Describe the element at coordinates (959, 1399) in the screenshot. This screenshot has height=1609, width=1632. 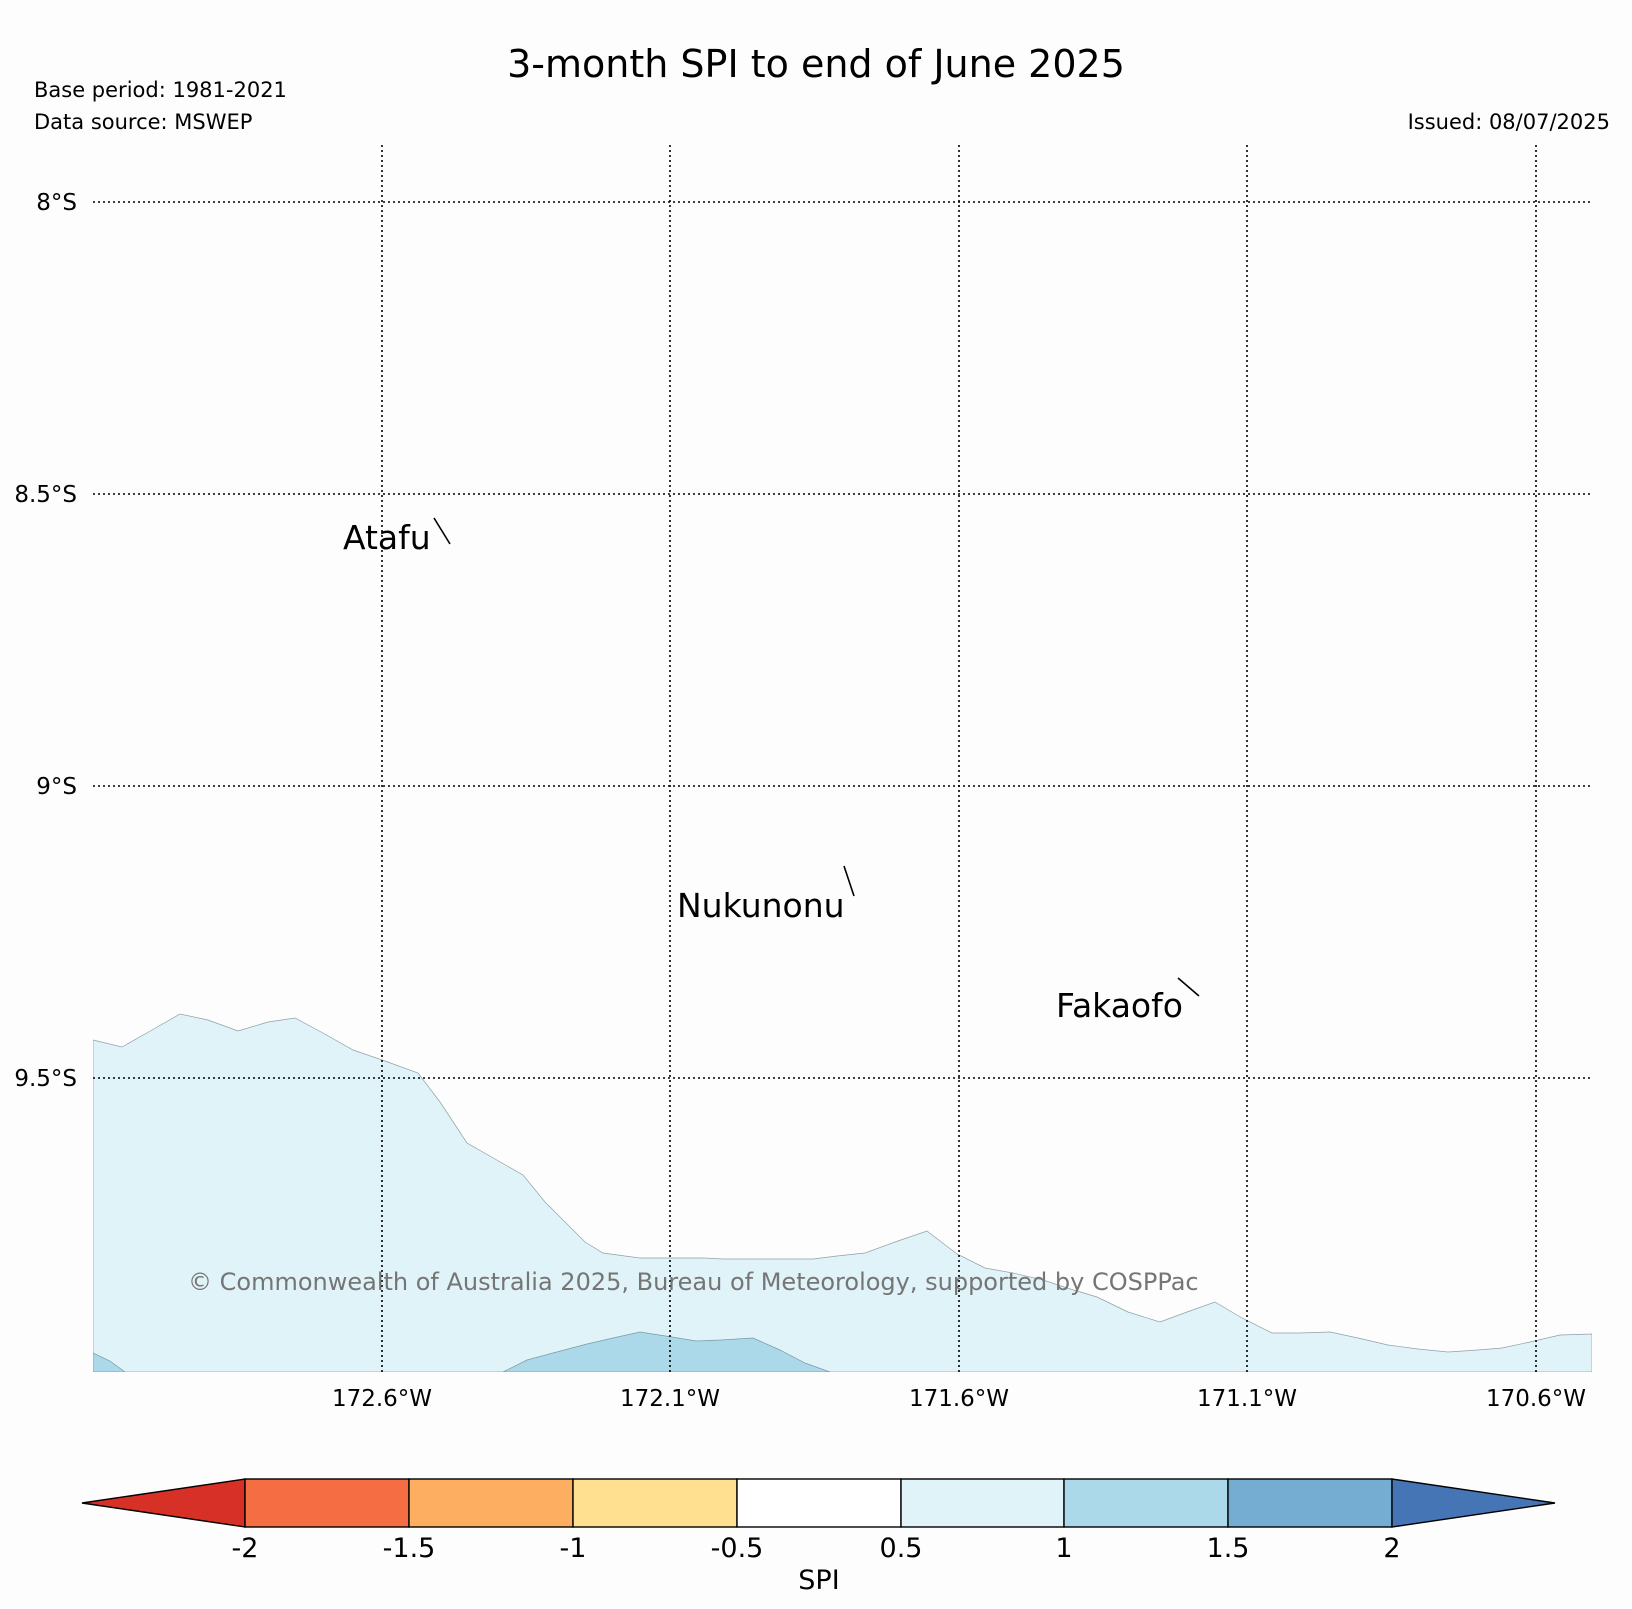
I see `lon-label: 171.6°W` at that location.